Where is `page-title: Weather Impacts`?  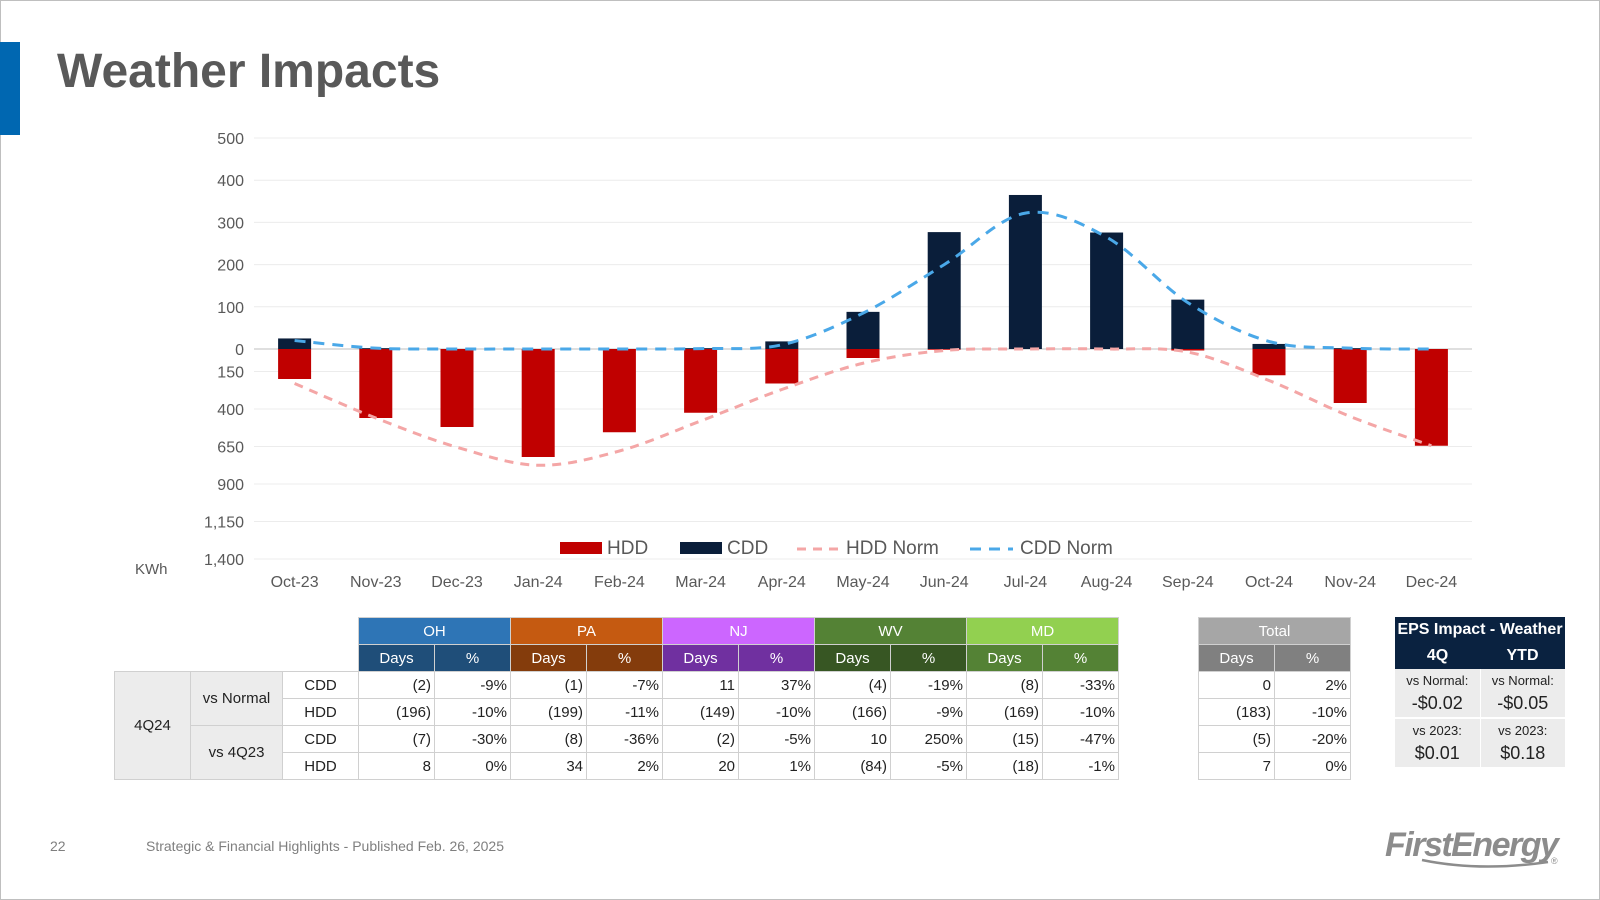
page-title: Weather Impacts is located at coordinates (249, 71).